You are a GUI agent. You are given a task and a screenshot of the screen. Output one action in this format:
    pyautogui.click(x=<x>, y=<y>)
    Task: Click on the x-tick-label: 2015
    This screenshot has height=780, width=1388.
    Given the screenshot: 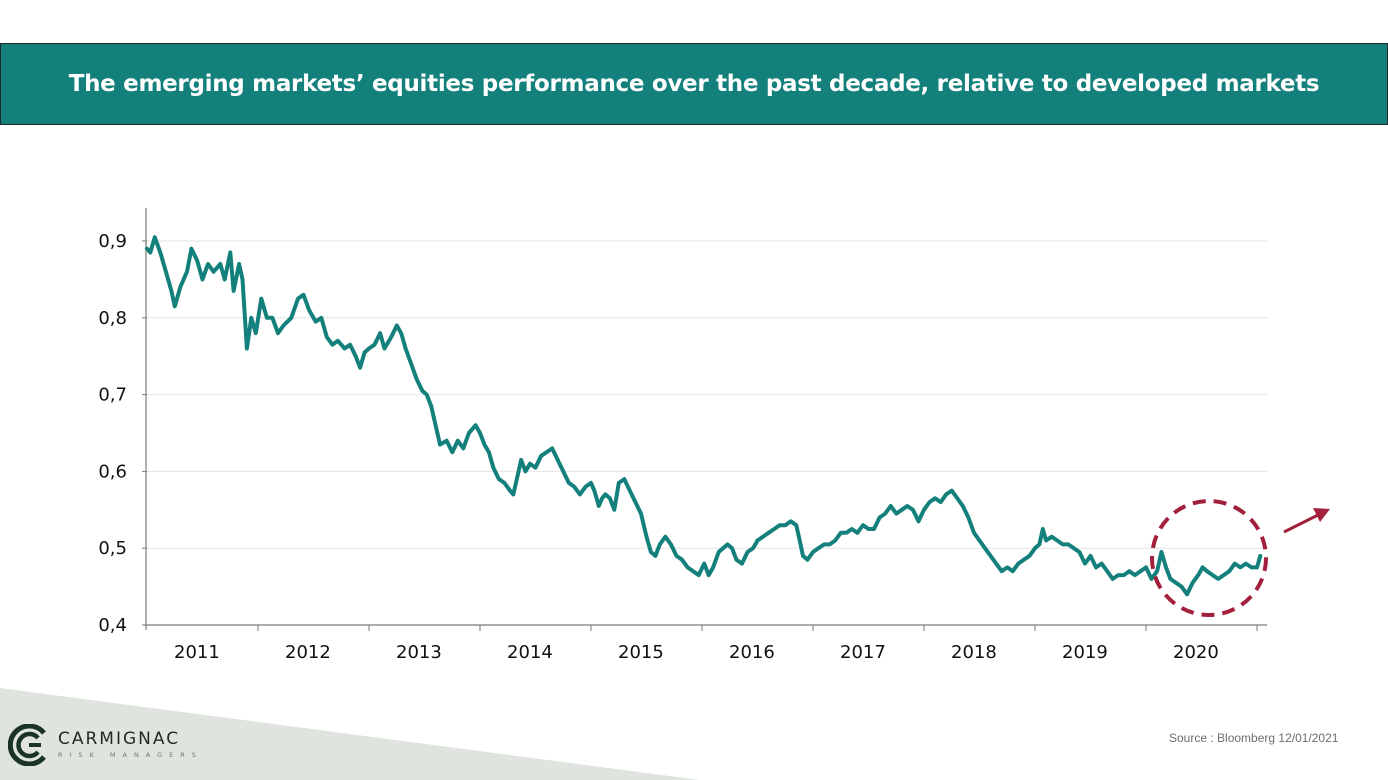 What is the action you would take?
    pyautogui.click(x=641, y=652)
    